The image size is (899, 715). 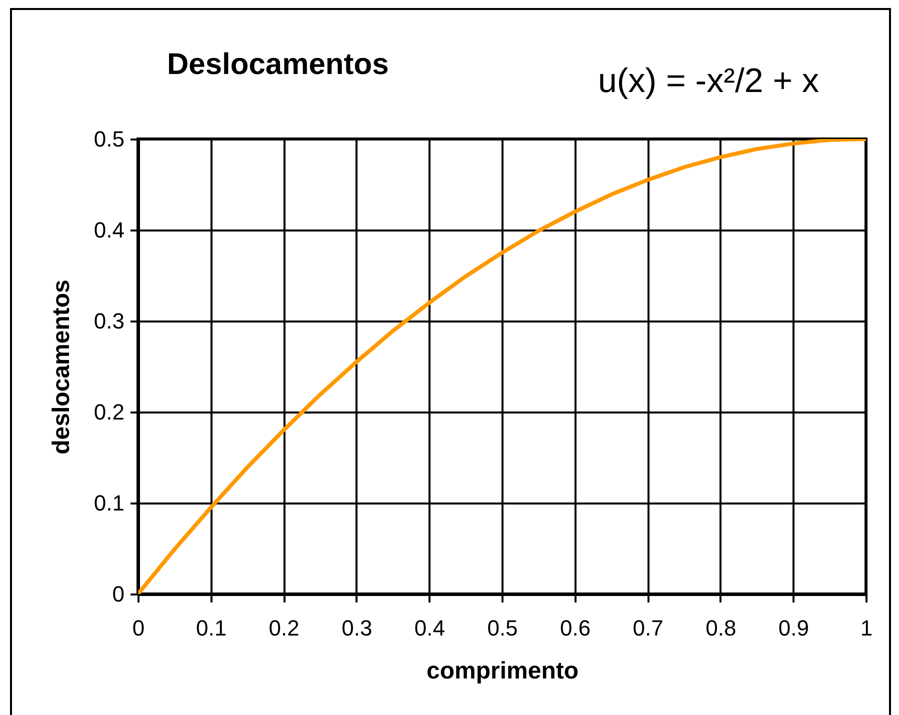 What do you see at coordinates (793, 628) in the screenshot?
I see `x-tick-label: 0.9` at bounding box center [793, 628].